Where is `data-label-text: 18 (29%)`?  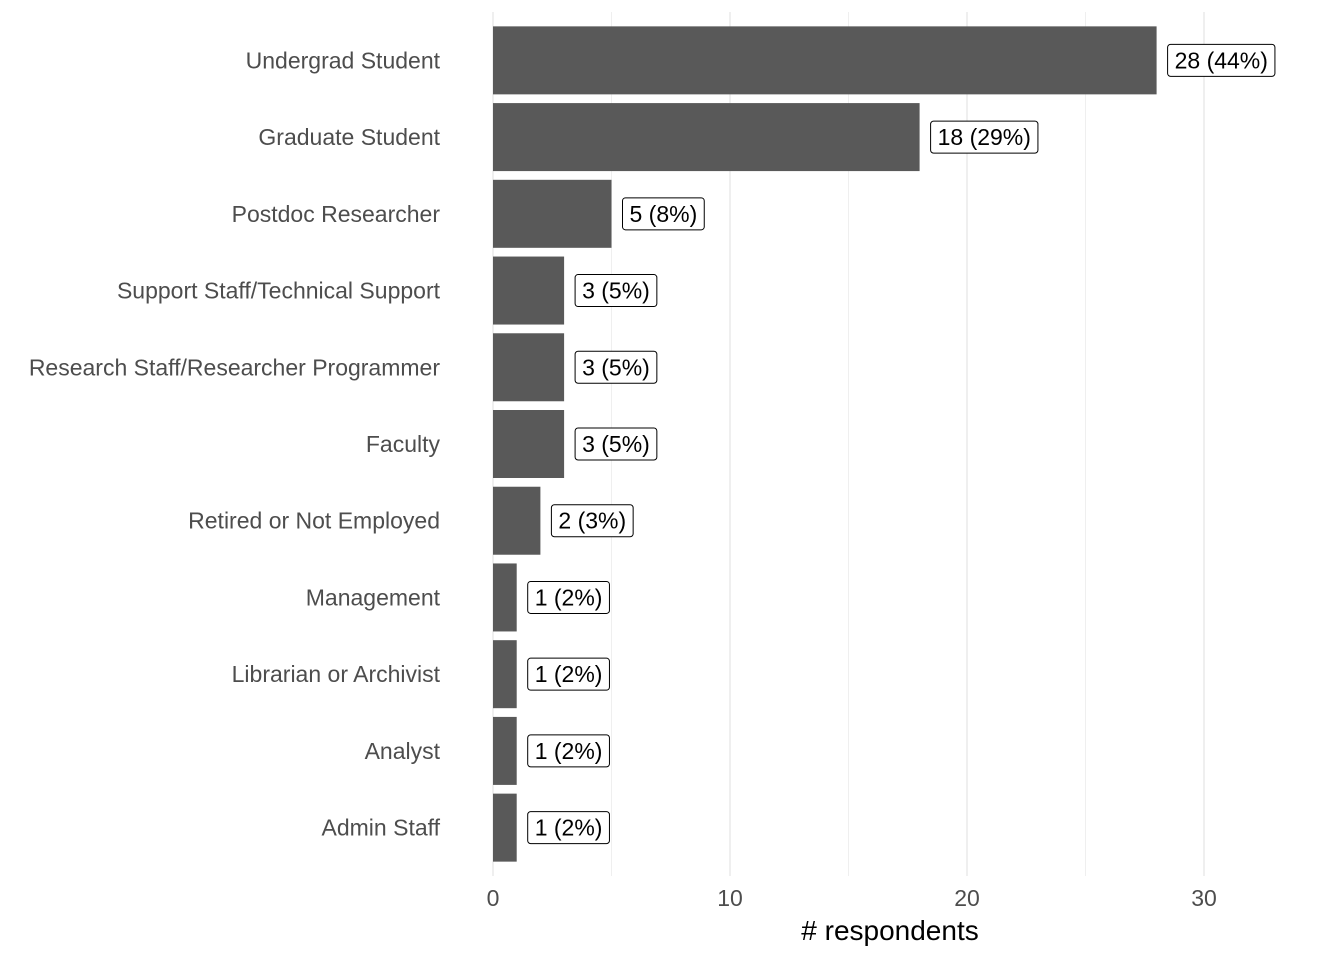
data-label-text: 18 (29%) is located at coordinates (984, 137).